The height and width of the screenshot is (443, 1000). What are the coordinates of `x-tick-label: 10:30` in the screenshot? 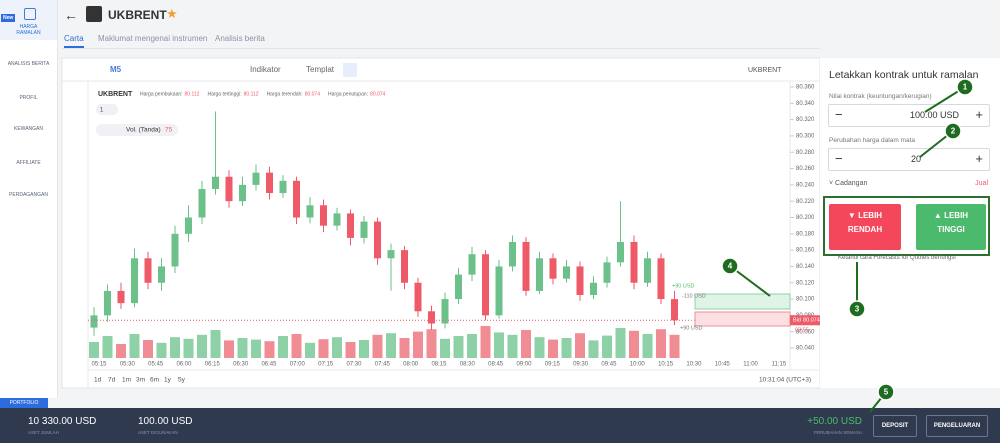 It's located at (694, 365).